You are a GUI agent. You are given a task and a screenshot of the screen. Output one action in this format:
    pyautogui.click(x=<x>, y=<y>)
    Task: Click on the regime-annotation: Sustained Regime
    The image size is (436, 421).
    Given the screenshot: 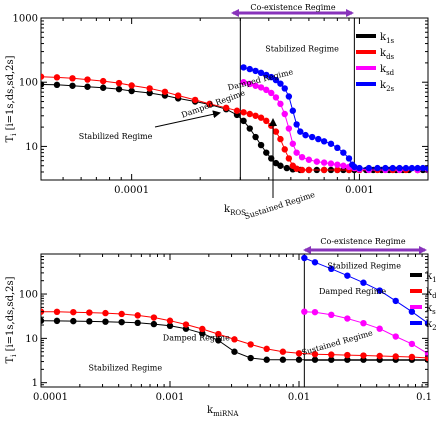 What is the action you would take?
    pyautogui.click(x=279, y=205)
    